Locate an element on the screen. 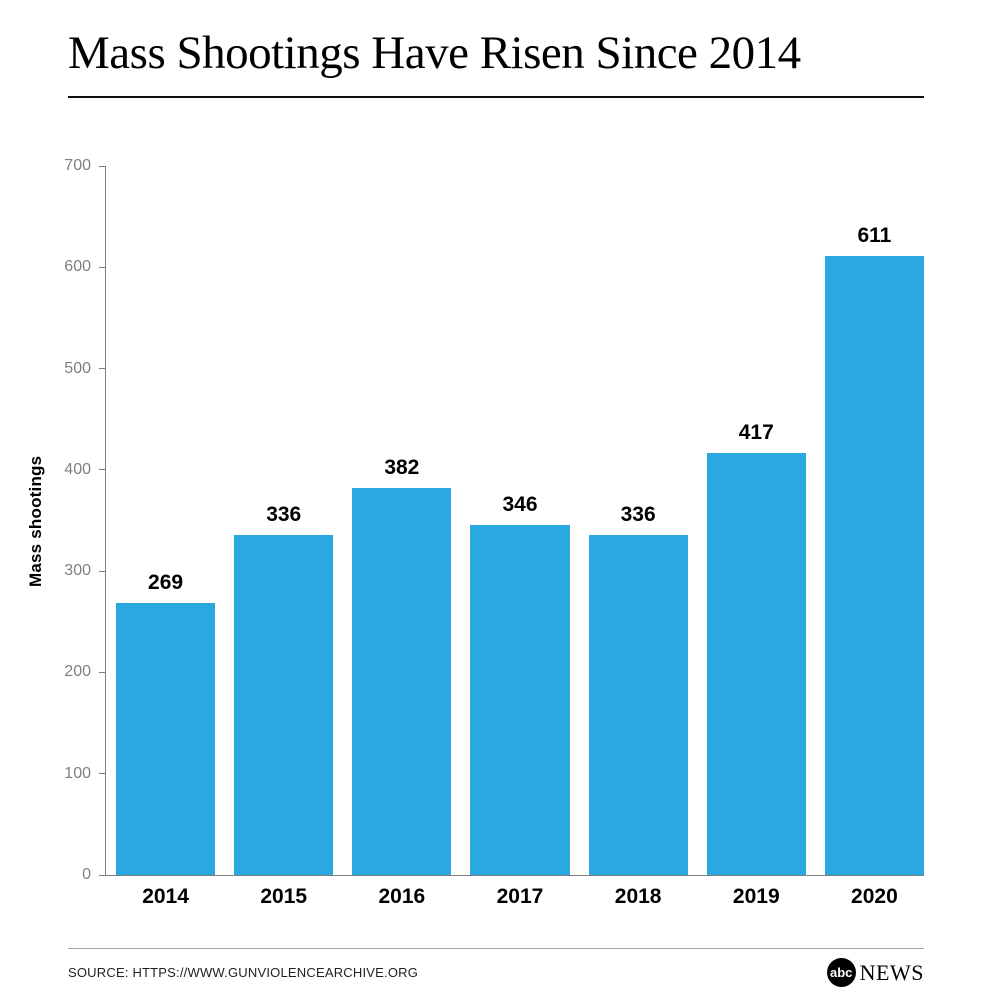  bar-column-2015: 336 is located at coordinates (284, 521).